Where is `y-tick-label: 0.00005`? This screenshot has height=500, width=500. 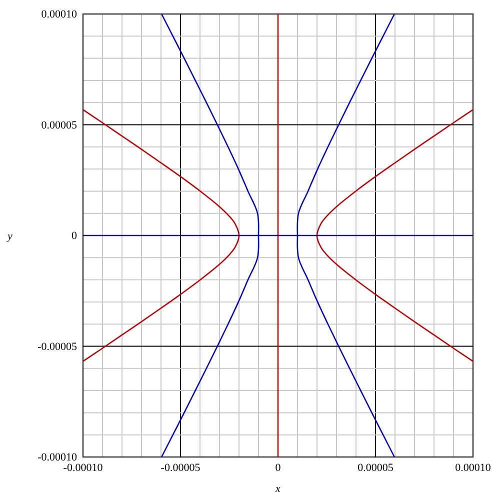
y-tick-label: 0.00005 is located at coordinates (59, 125).